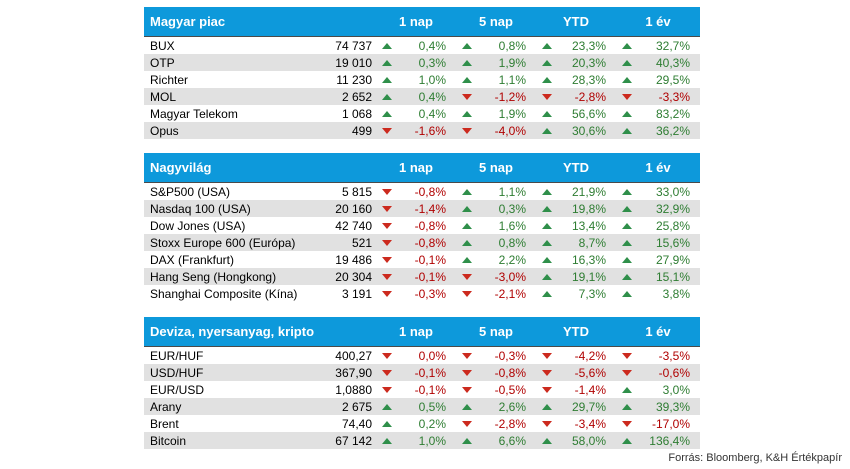 This screenshot has width=850, height=469. I want to click on change-value: 0,2%, so click(432, 423).